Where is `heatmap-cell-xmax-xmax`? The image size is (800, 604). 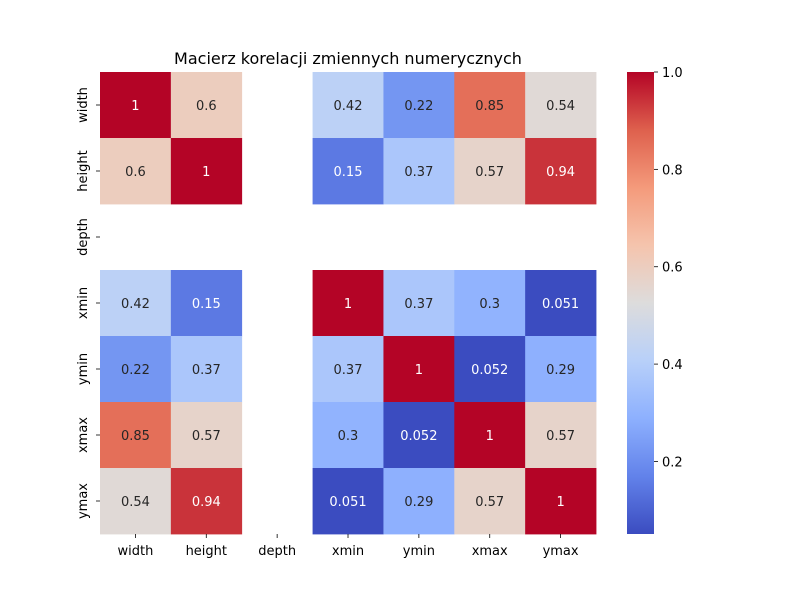
heatmap-cell-xmax-xmax is located at coordinates (490, 435).